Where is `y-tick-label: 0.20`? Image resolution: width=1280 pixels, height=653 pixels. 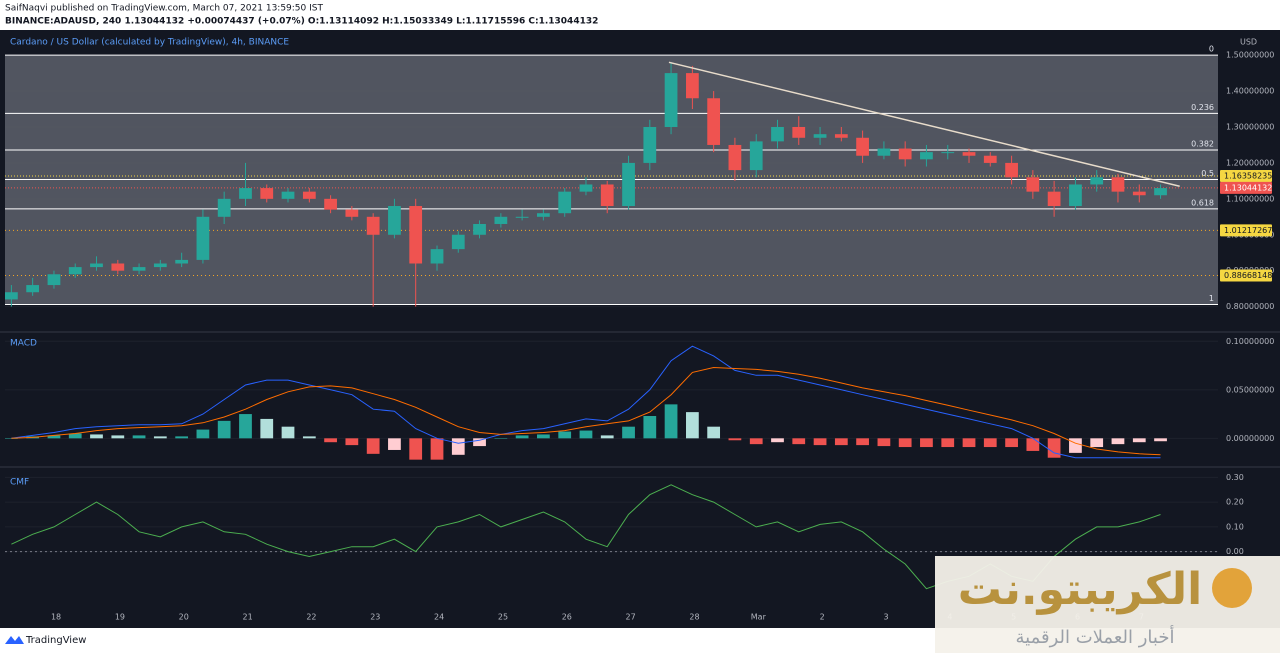
y-tick-label: 0.20 is located at coordinates (1235, 502).